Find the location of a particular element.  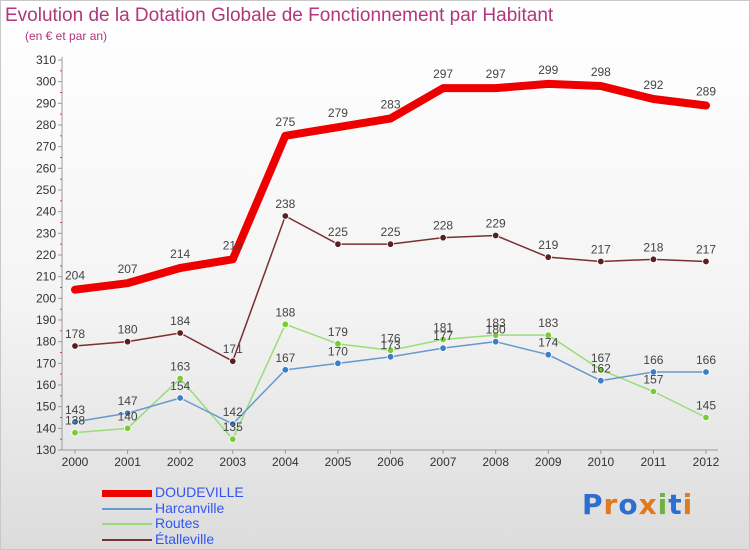

y-tick-label: 300 is located at coordinates (46, 82).